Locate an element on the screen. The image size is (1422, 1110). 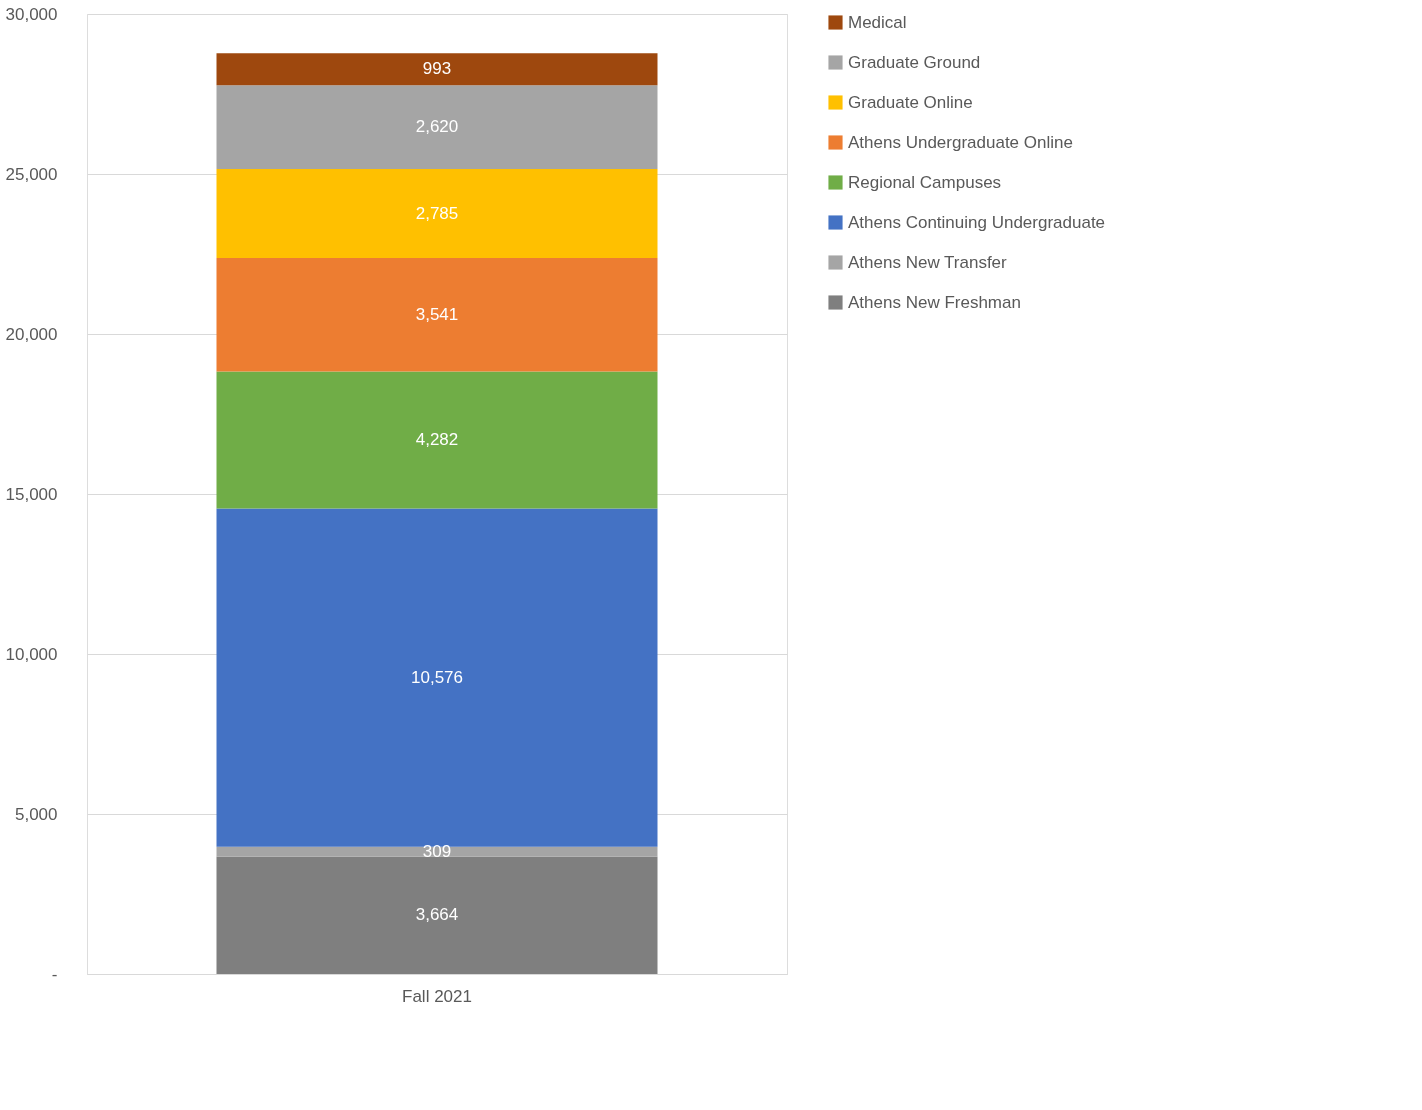
data-label: 2,620 is located at coordinates (437, 127).